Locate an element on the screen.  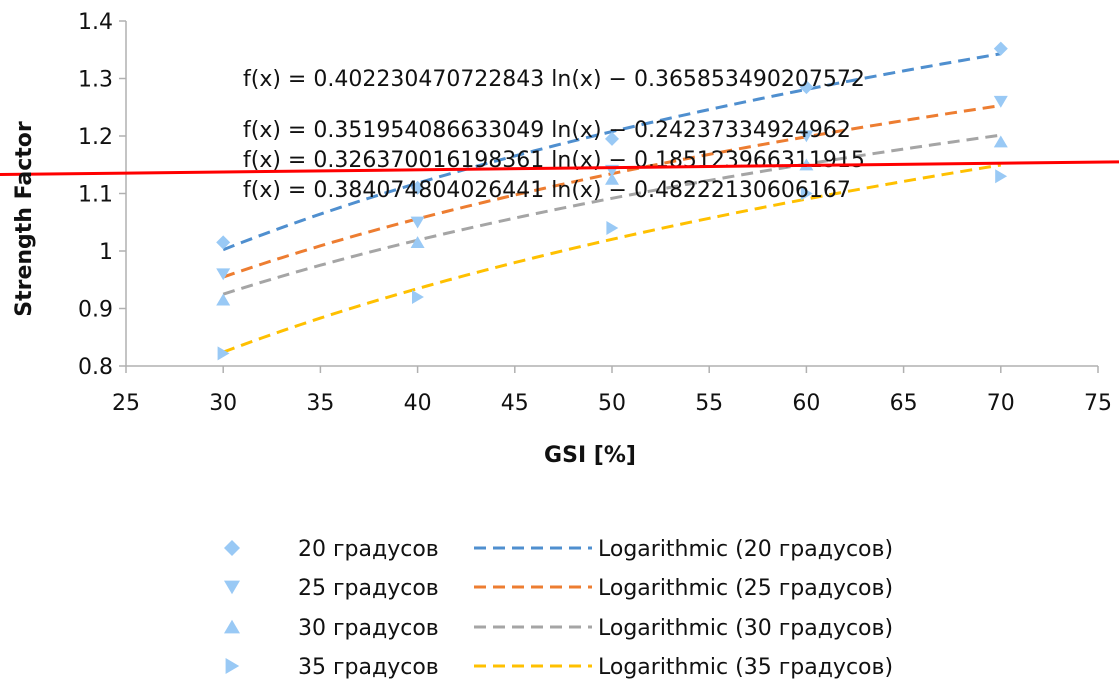
legend-label-2: 25 градусов is located at coordinates (368, 588).